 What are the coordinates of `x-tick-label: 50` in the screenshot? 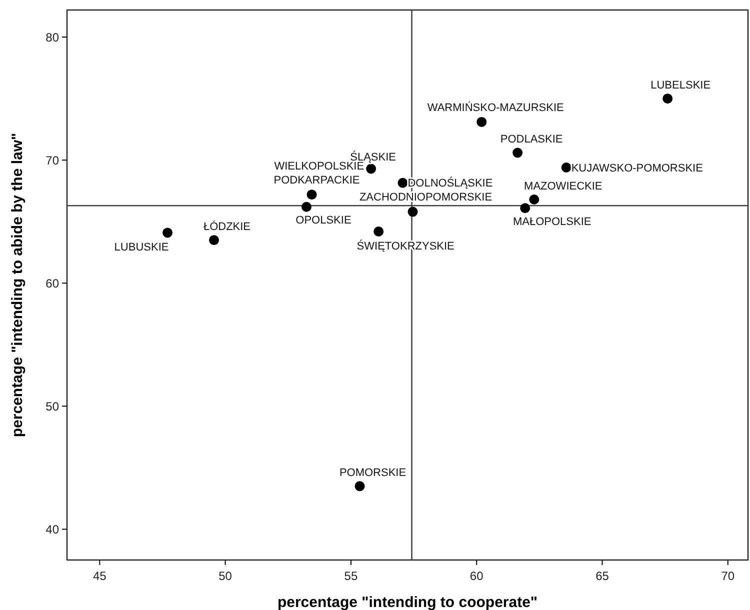 It's located at (225, 576).